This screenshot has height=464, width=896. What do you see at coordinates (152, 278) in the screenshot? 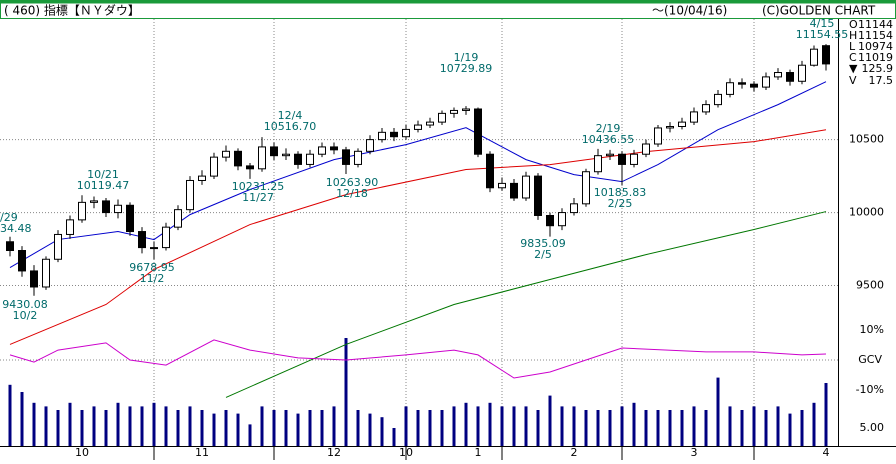
I see `annotation: 11/2` at bounding box center [152, 278].